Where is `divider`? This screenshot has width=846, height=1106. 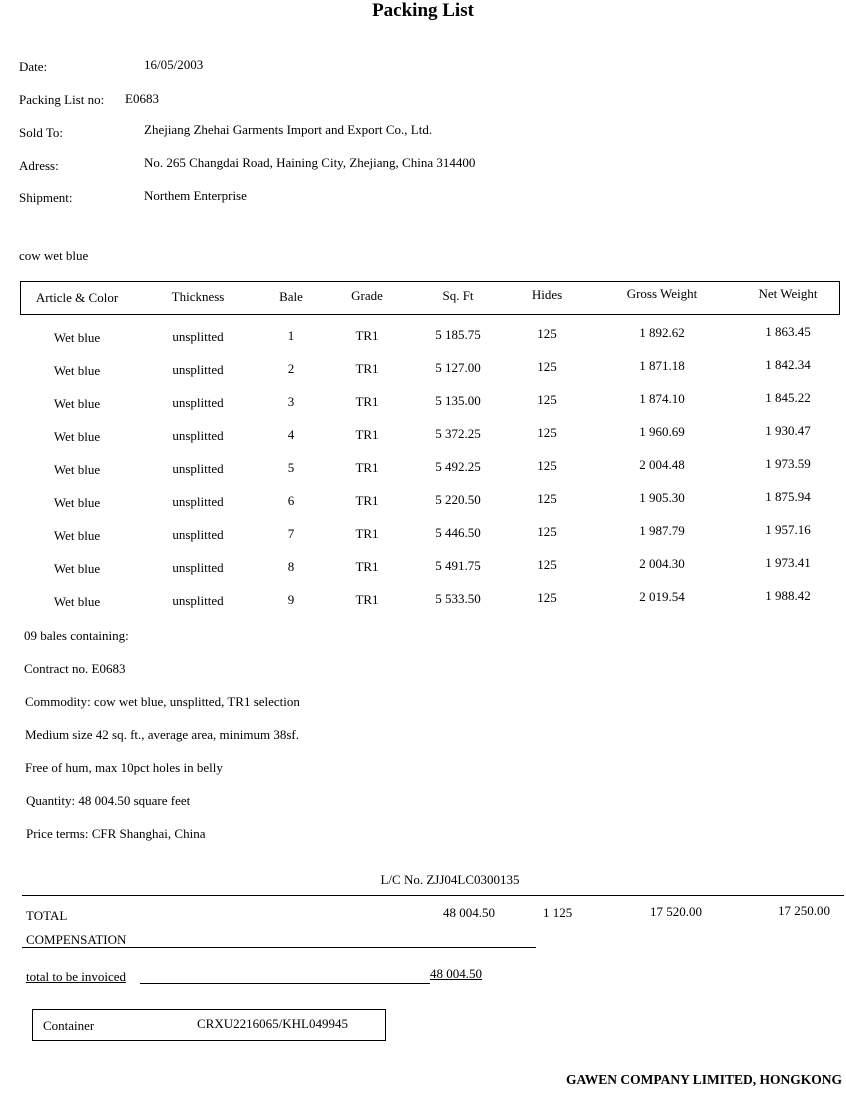
divider is located at coordinates (285, 983).